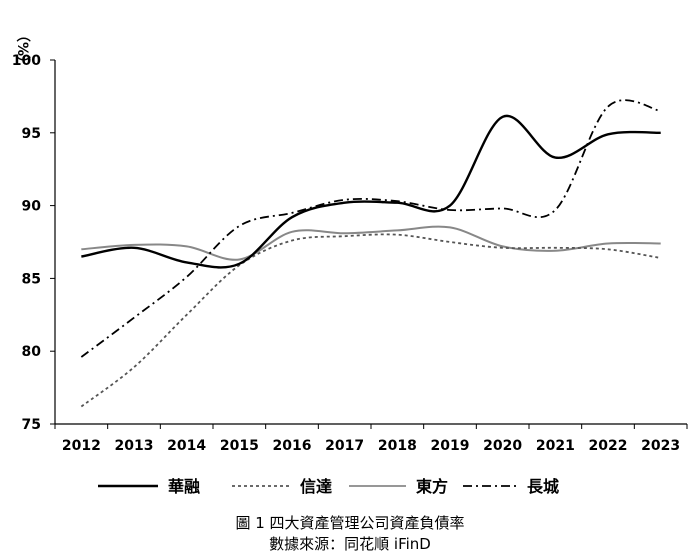 Image resolution: width=700 pixels, height=559 pixels. What do you see at coordinates (31, 134) in the screenshot?
I see `y-tick-label: 95` at bounding box center [31, 134].